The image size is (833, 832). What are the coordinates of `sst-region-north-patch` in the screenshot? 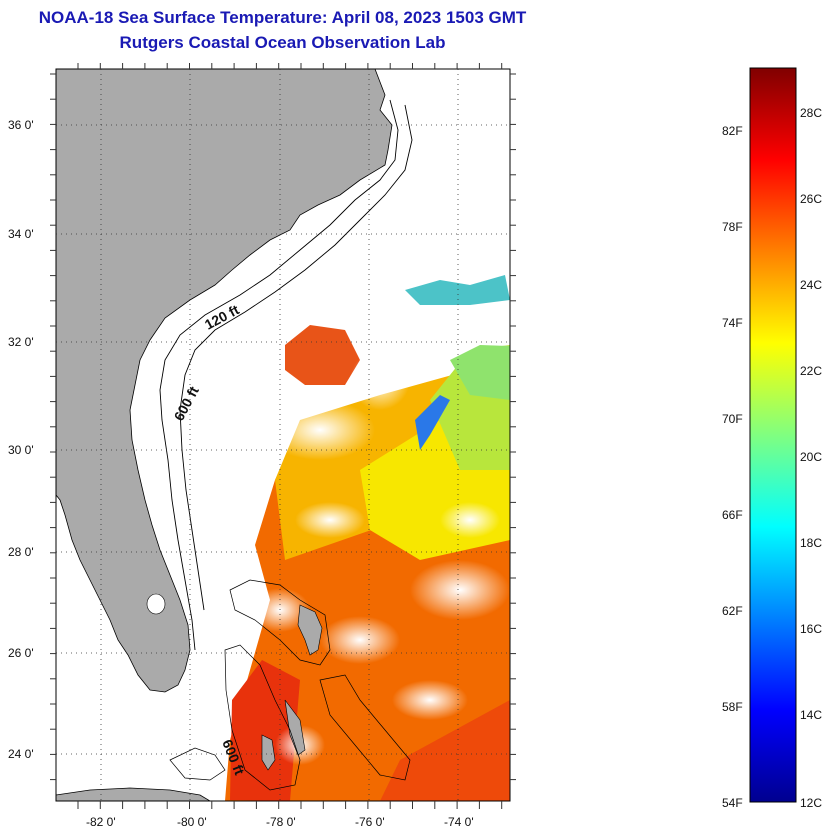 It's located at (322, 355).